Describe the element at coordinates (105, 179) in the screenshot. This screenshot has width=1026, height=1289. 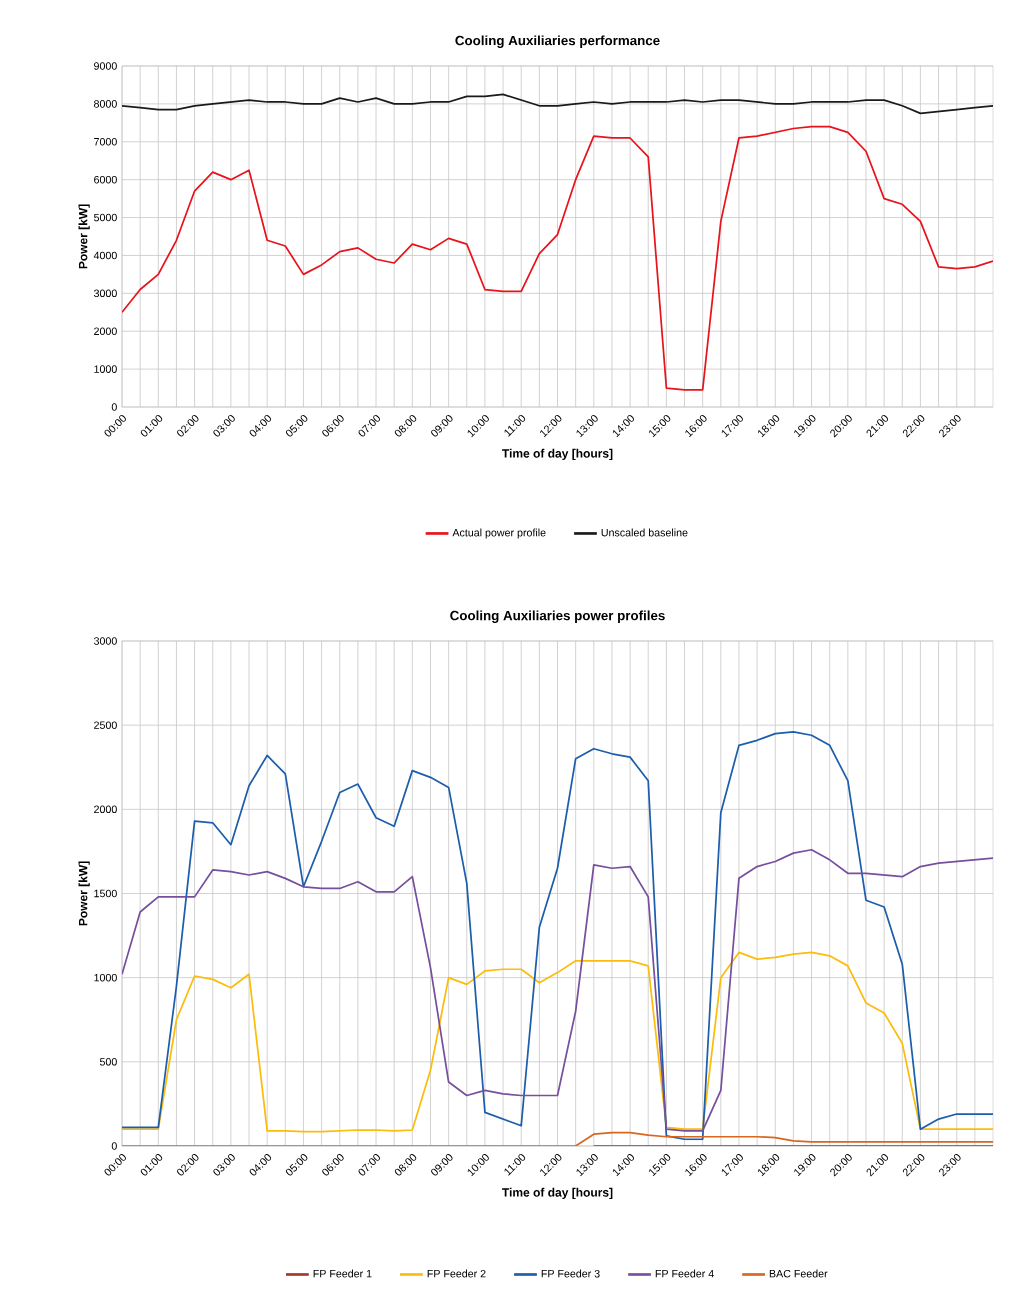
I see `y-tick-label: 6000` at that location.